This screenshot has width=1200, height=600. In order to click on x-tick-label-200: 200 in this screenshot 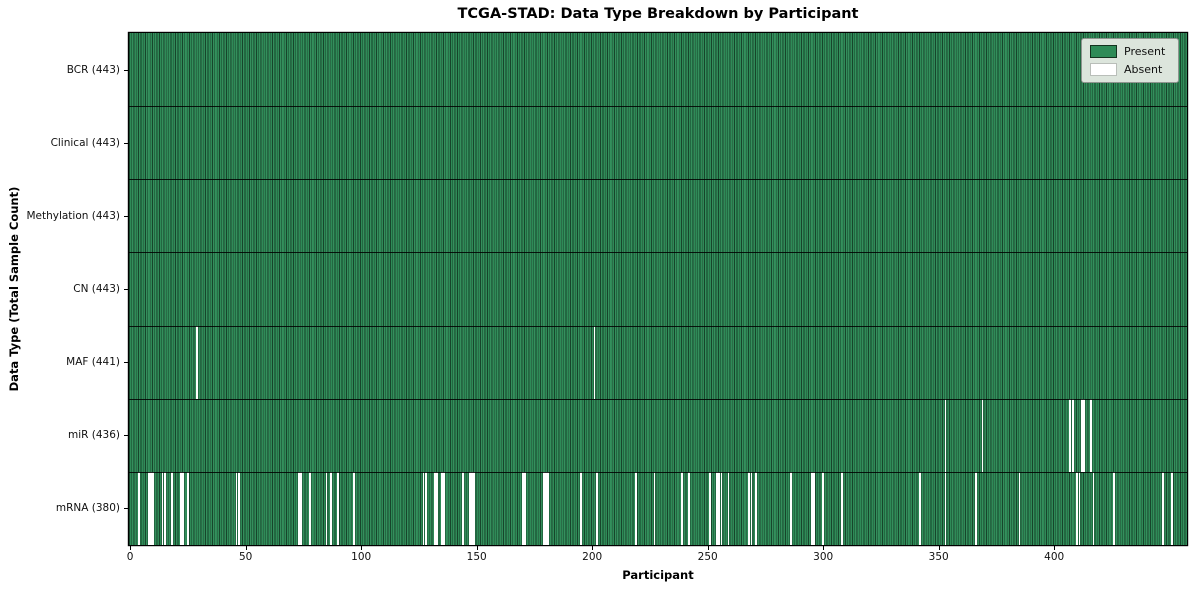, I will do `click(592, 557)`.